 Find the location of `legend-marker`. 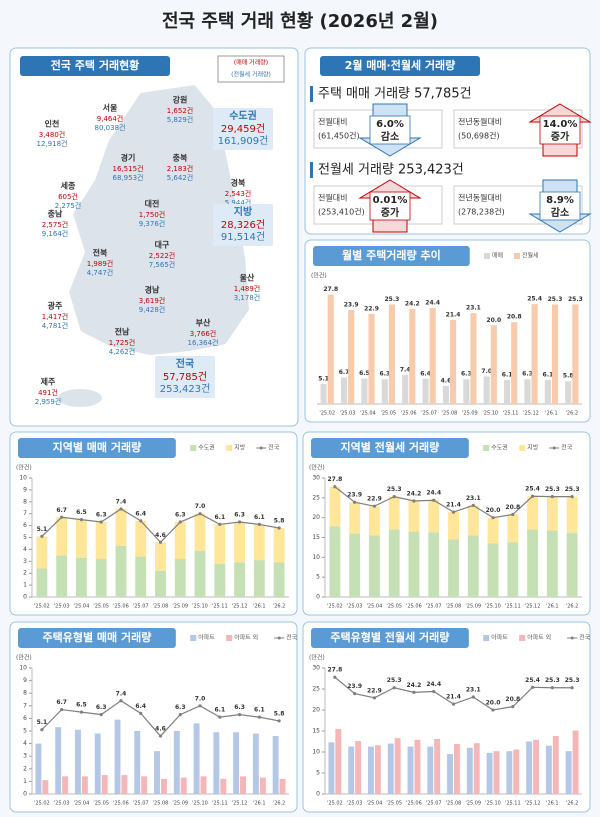

legend-marker is located at coordinates (572, 638).